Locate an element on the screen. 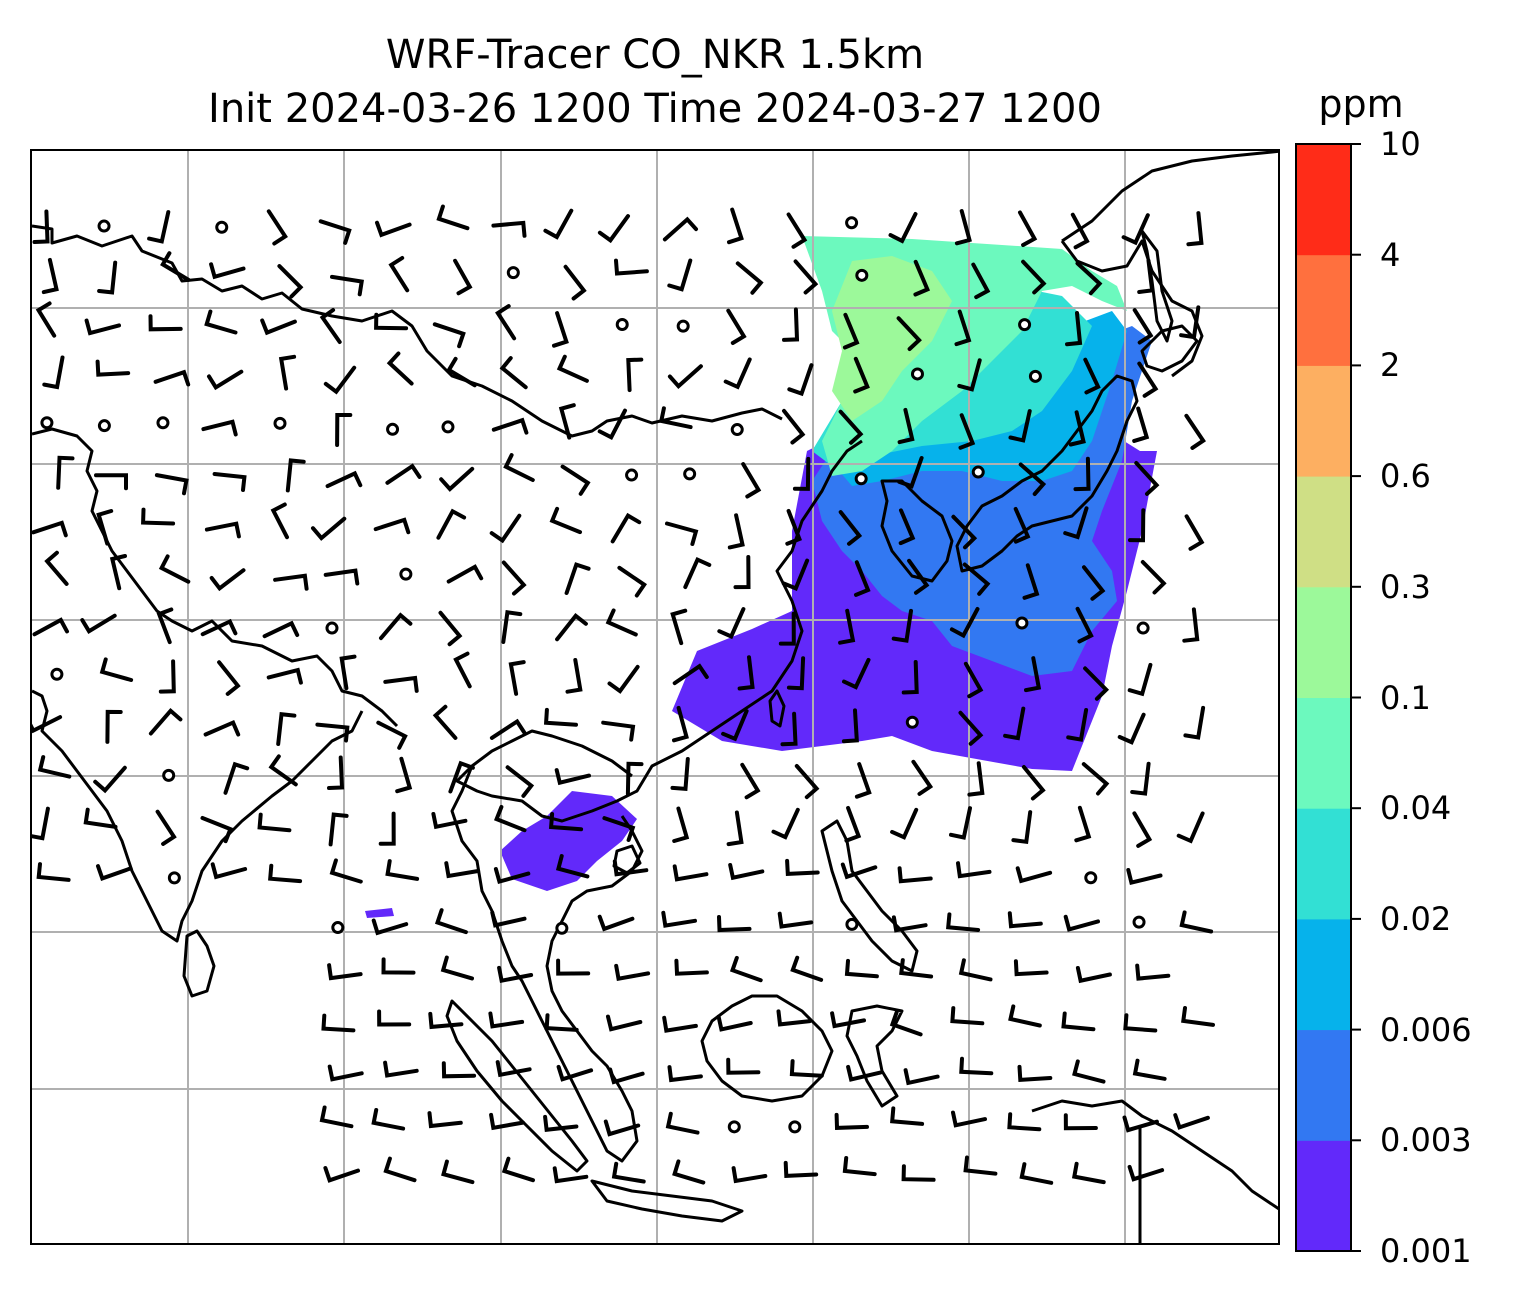  coastline-asia-north is located at coordinates (407, 331).